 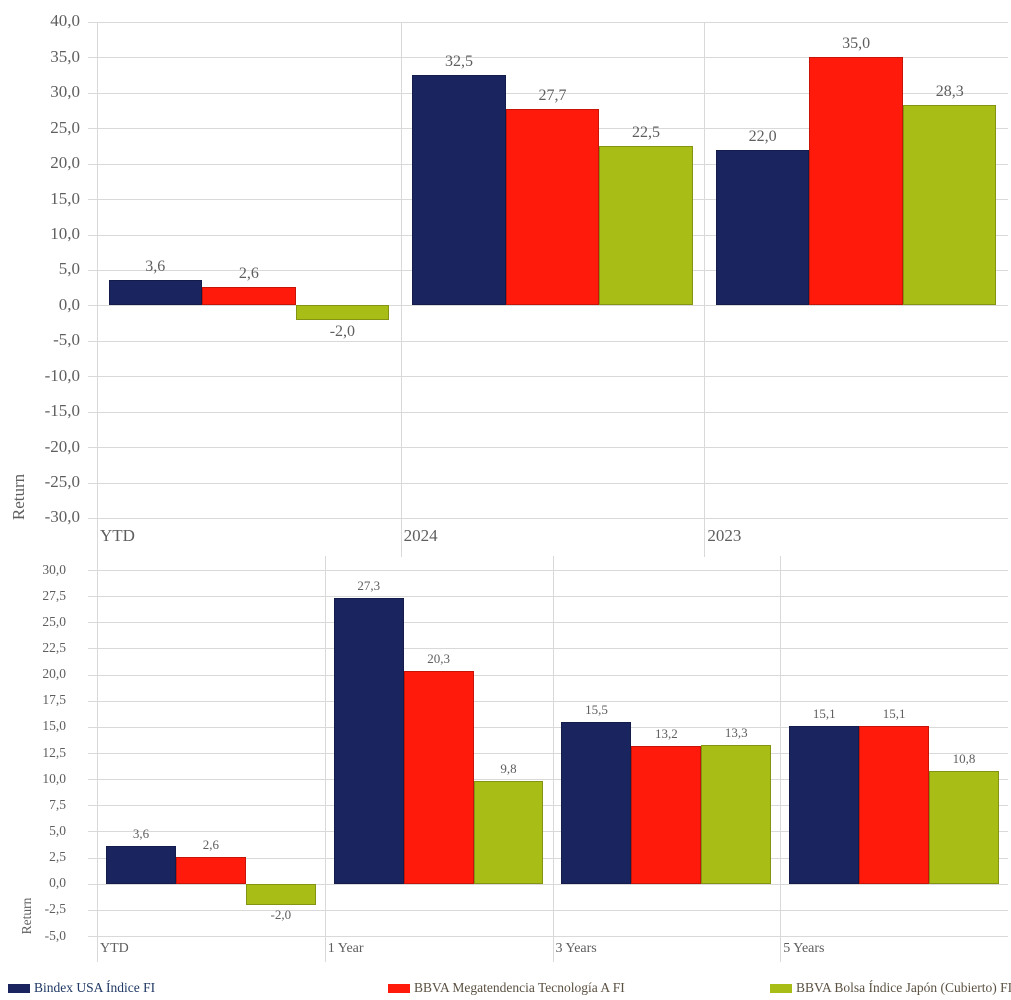 I want to click on red-swatch, so click(x=399, y=988).